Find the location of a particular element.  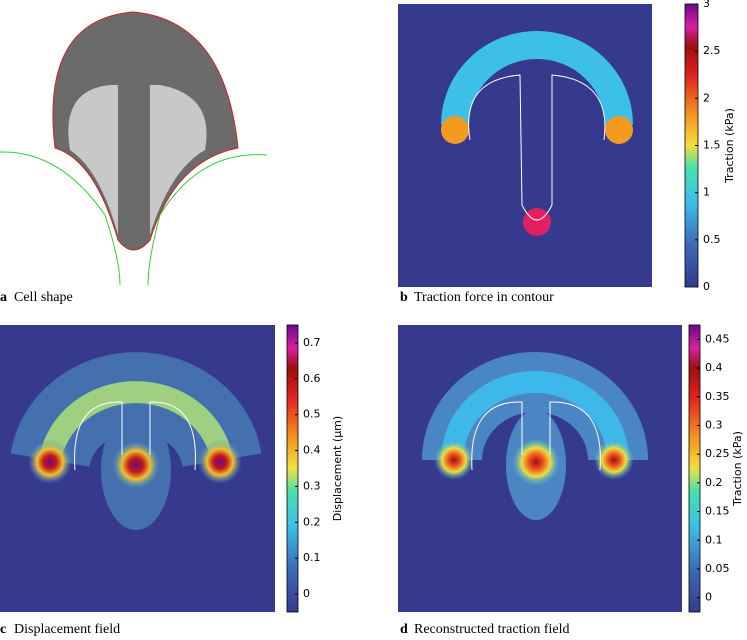

colorbar-tick-label: 2.5 is located at coordinates (712, 50).